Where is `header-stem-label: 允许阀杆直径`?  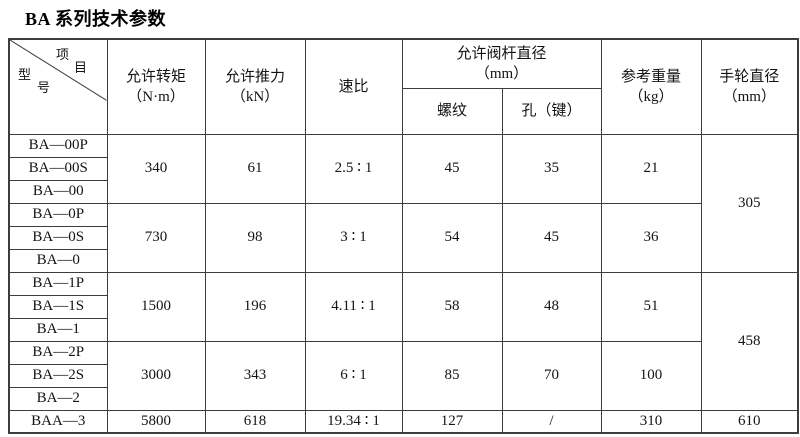
header-stem-label: 允许阀杆直径 is located at coordinates (501, 53).